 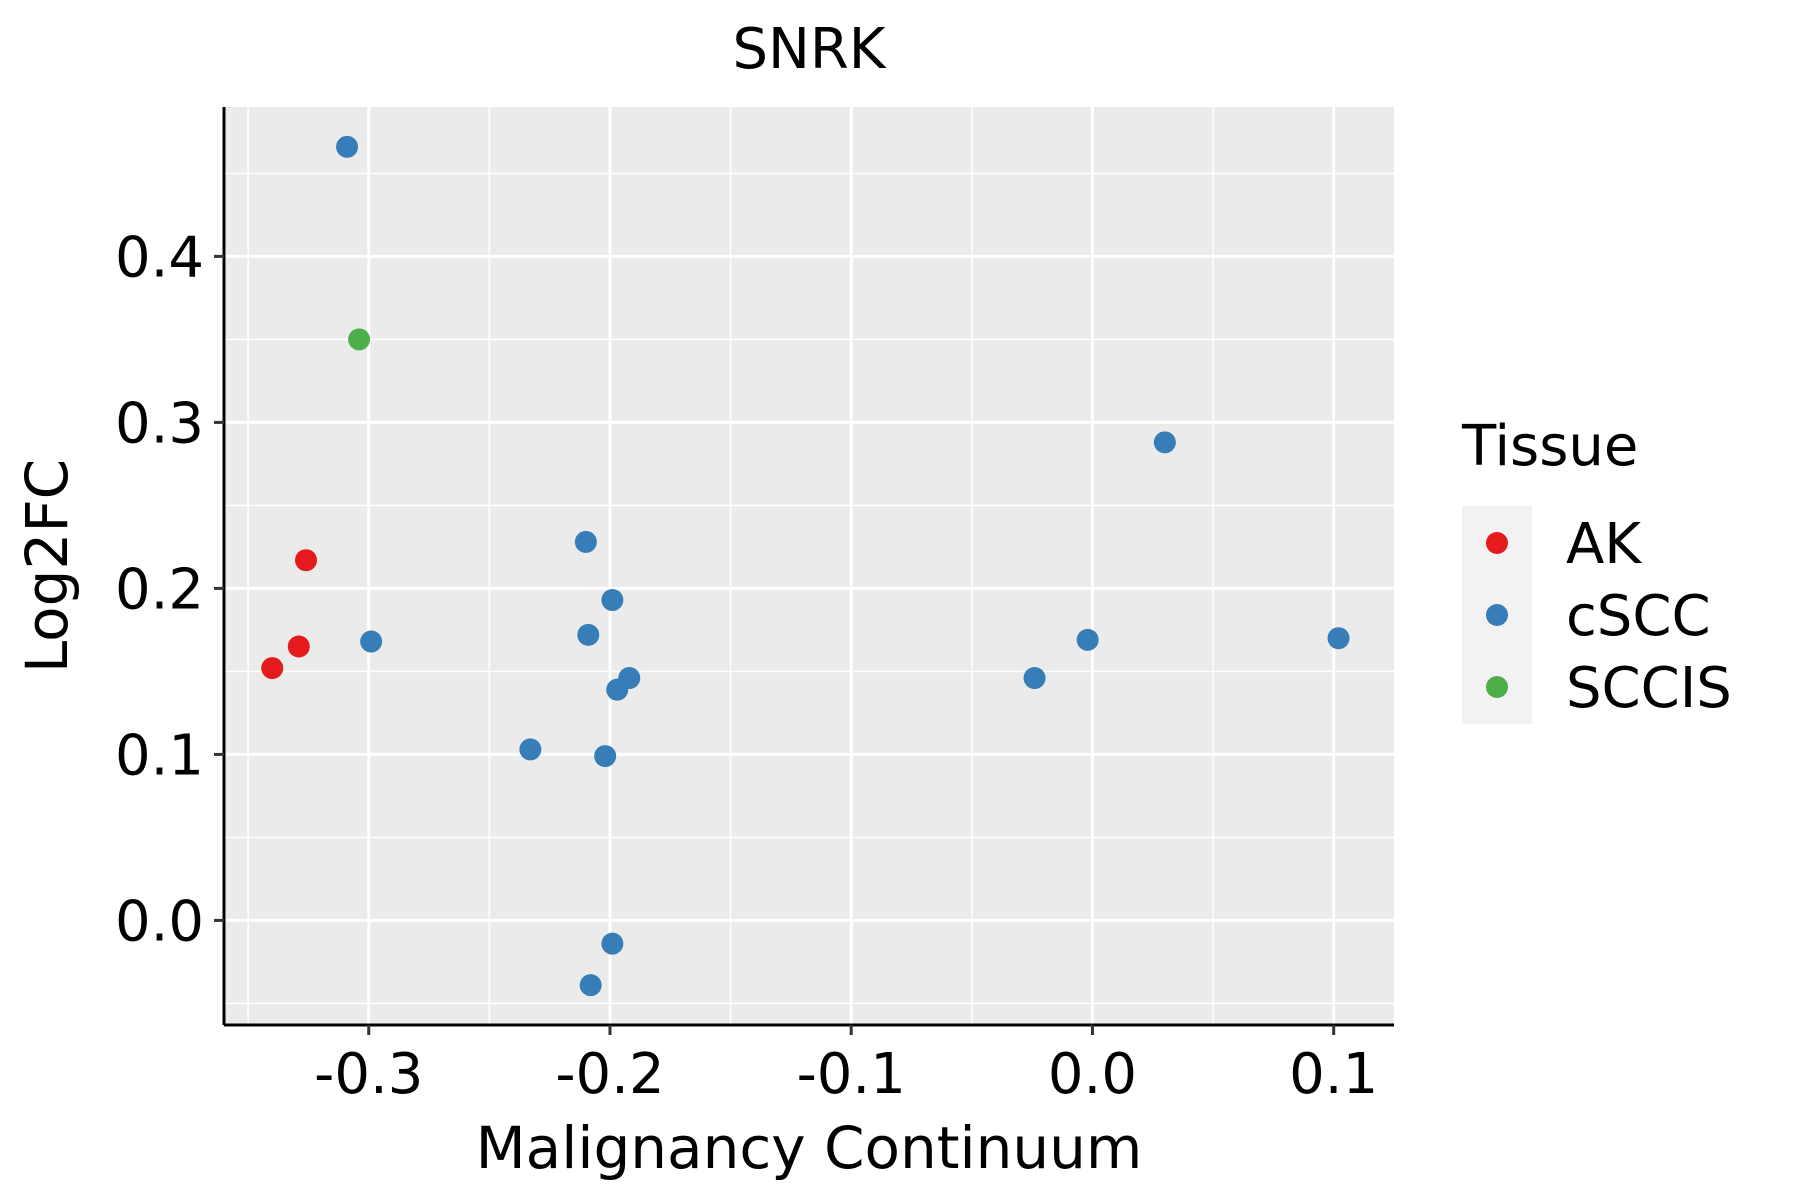 What do you see at coordinates (809, 49) in the screenshot?
I see `chart-title: SNRK` at bounding box center [809, 49].